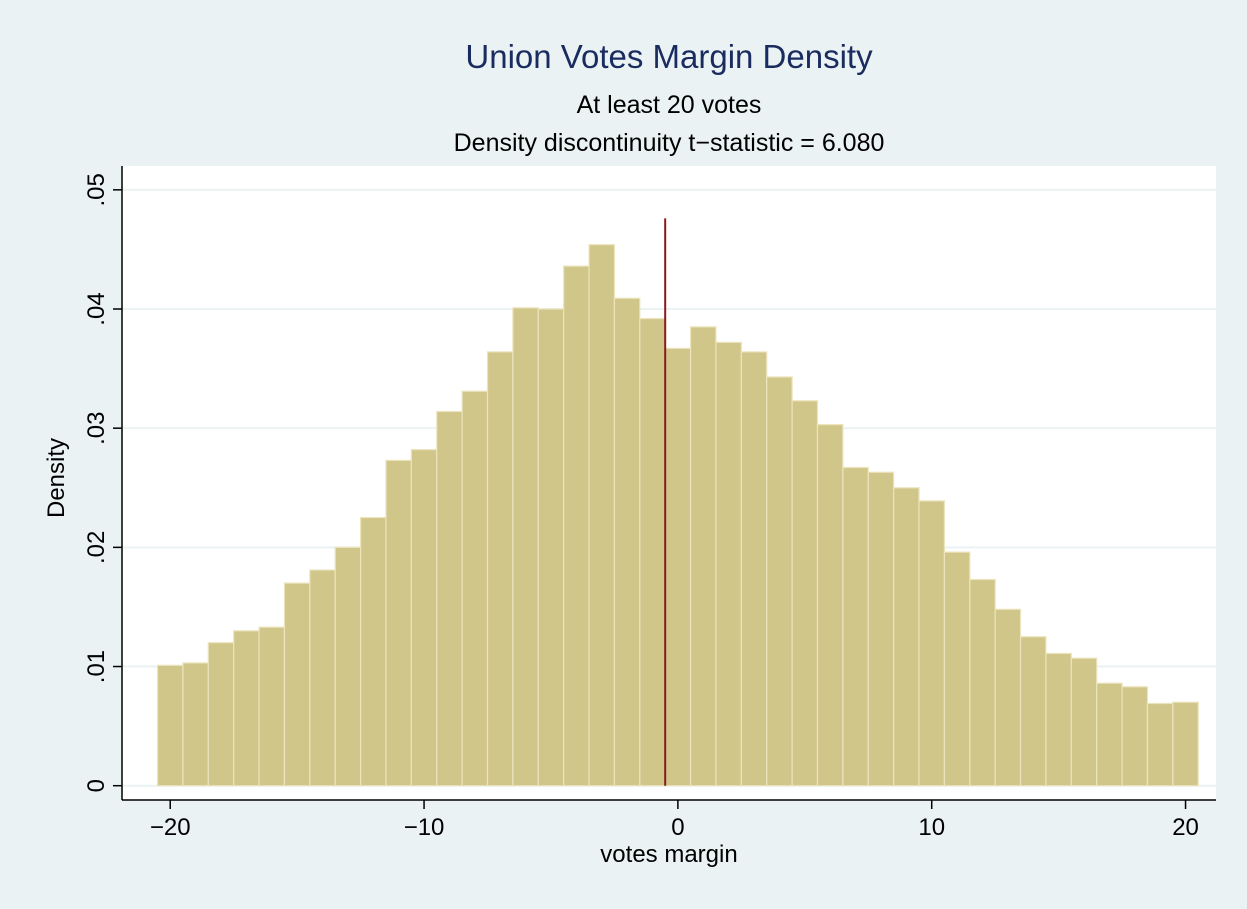 The image size is (1247, 909). Describe the element at coordinates (669, 105) in the screenshot. I see `subtitle: At least 20 votes` at that location.